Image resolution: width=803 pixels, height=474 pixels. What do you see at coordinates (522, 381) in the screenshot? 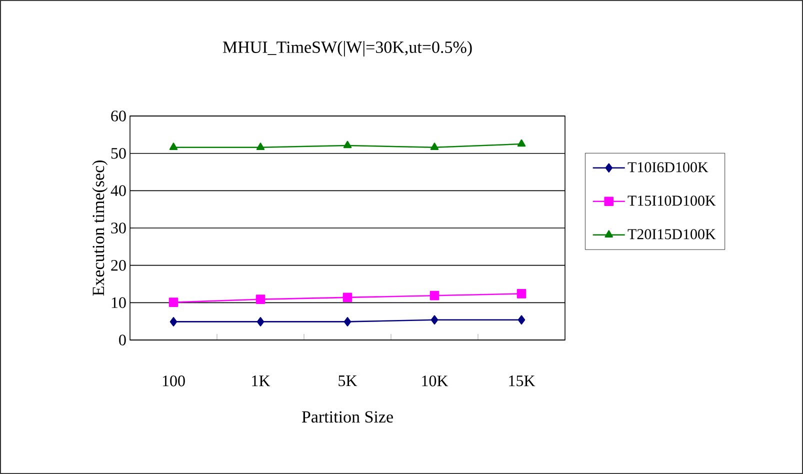
I see `x-tick-label: 15K` at bounding box center [522, 381].